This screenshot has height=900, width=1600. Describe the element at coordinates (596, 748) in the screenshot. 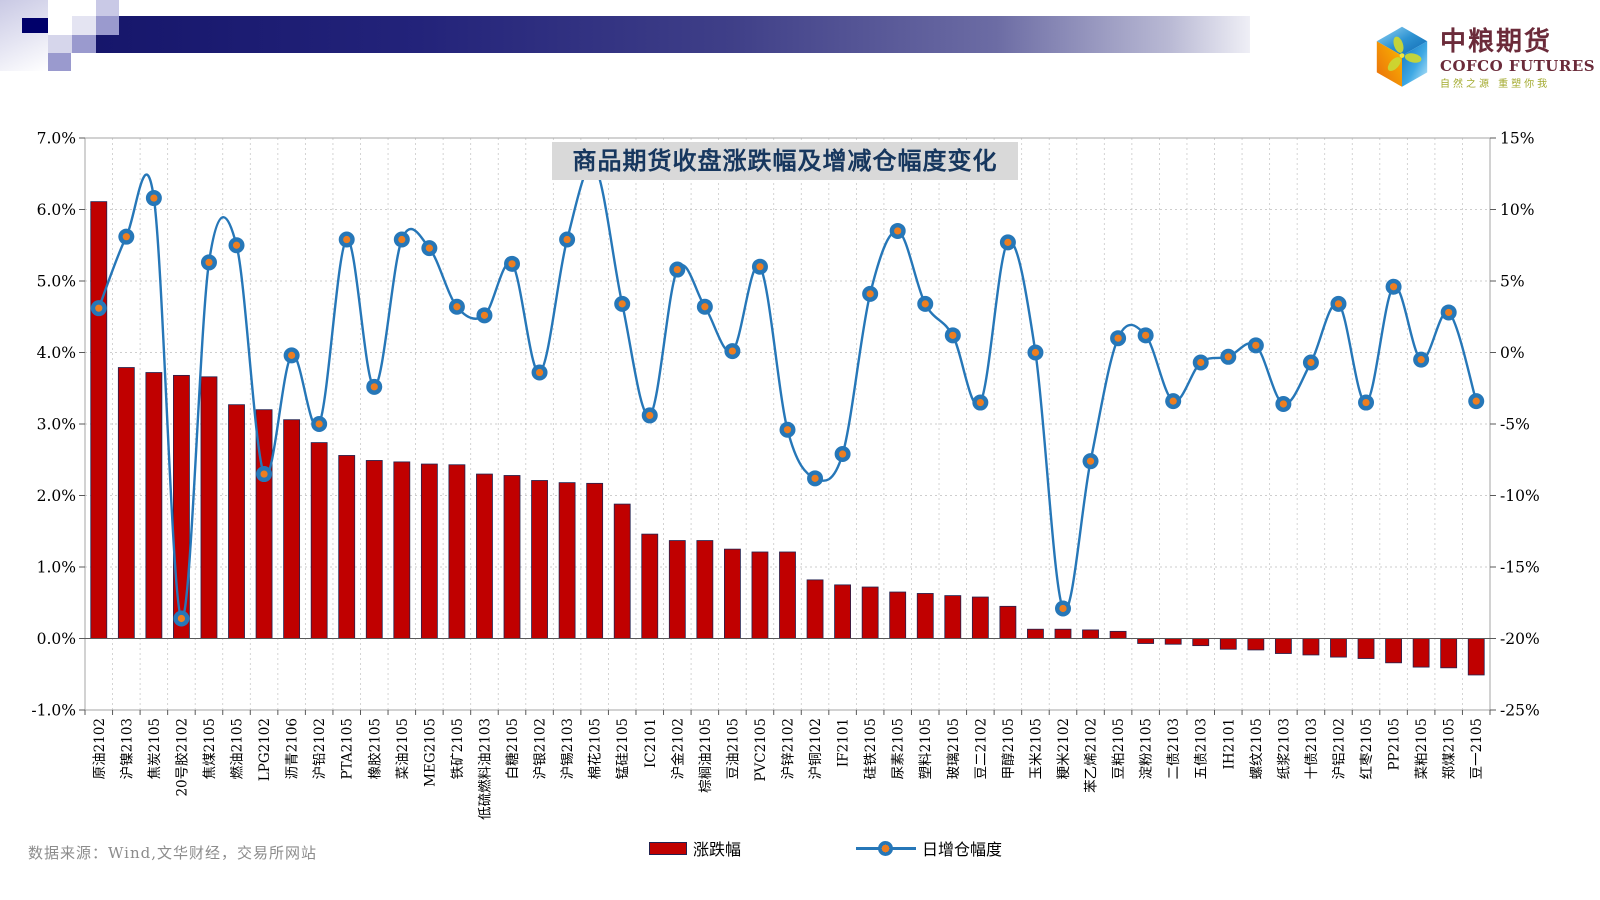

I see `category-label: 棉花2105` at that location.